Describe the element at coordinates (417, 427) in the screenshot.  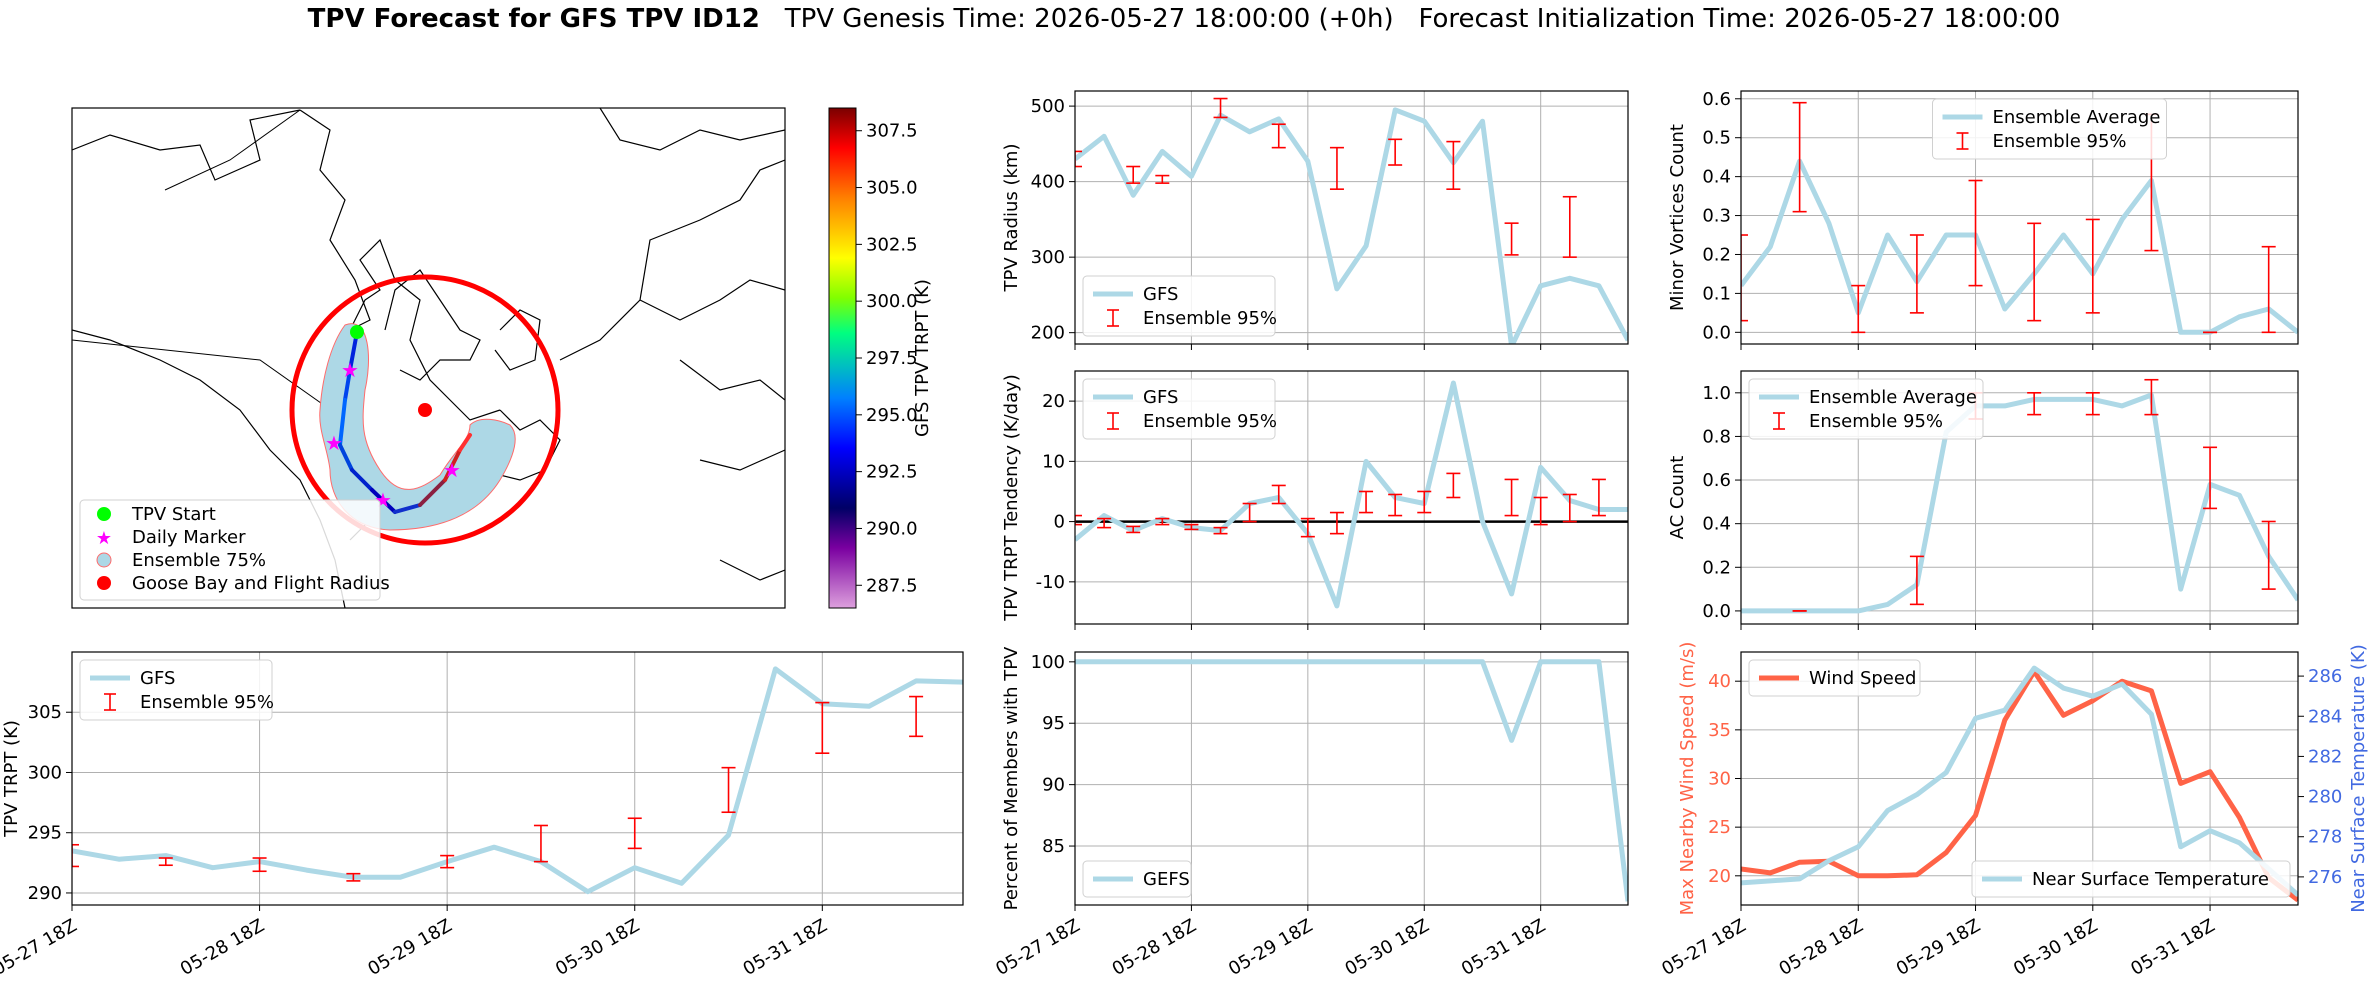
I see `ensemble-75-area` at that location.